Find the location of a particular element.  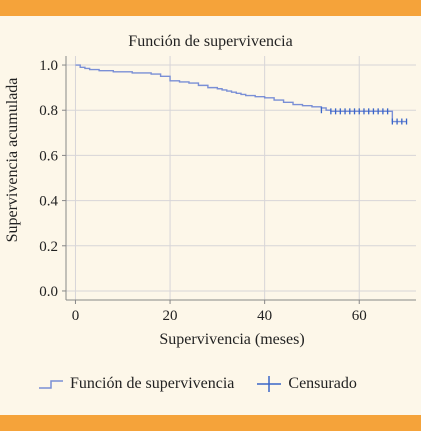

y-axis-label: Supervivencia acumulada is located at coordinates (12, 160).